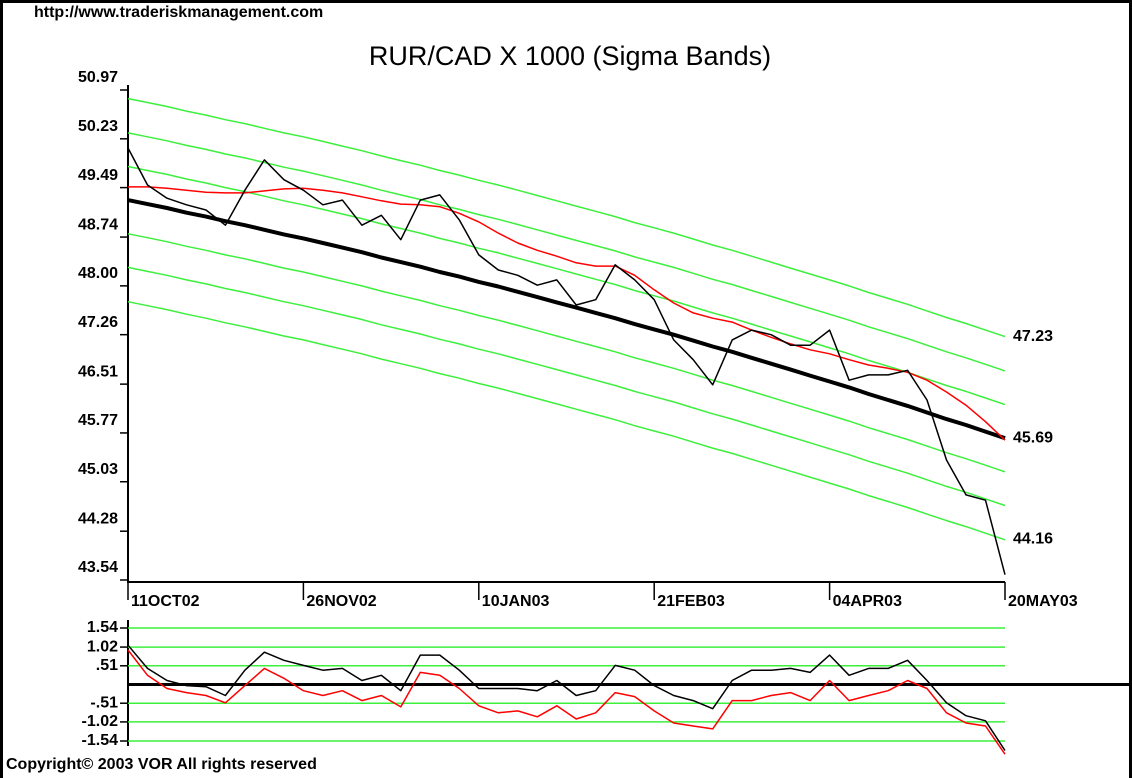  What do you see at coordinates (98, 224) in the screenshot?
I see `y-tick-label: 48.74` at bounding box center [98, 224].